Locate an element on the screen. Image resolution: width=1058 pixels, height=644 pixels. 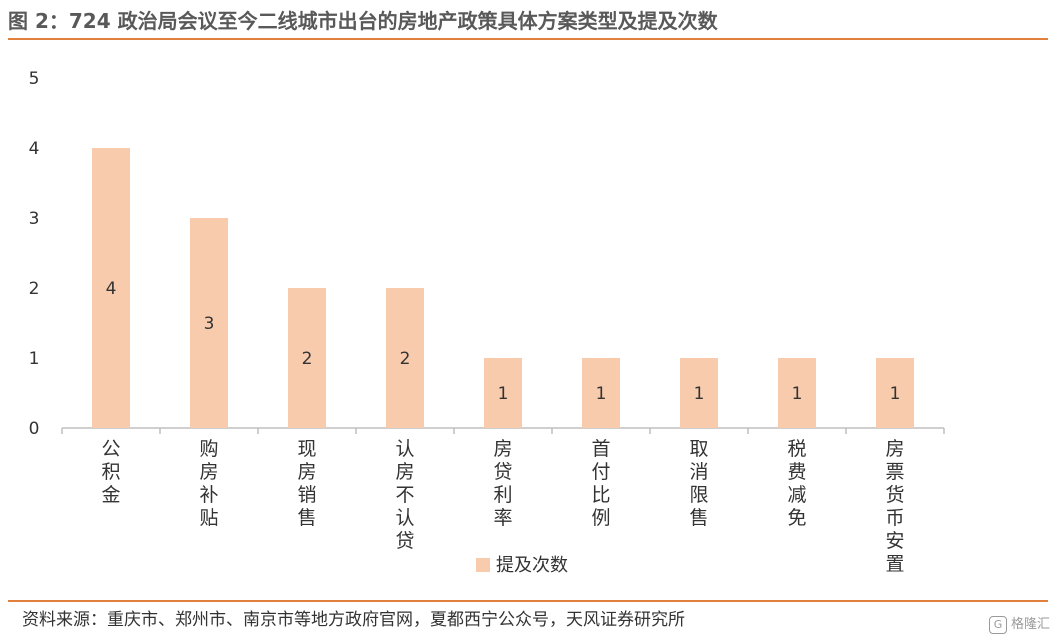
y-tick-label-2: 2 is located at coordinates (34, 289).